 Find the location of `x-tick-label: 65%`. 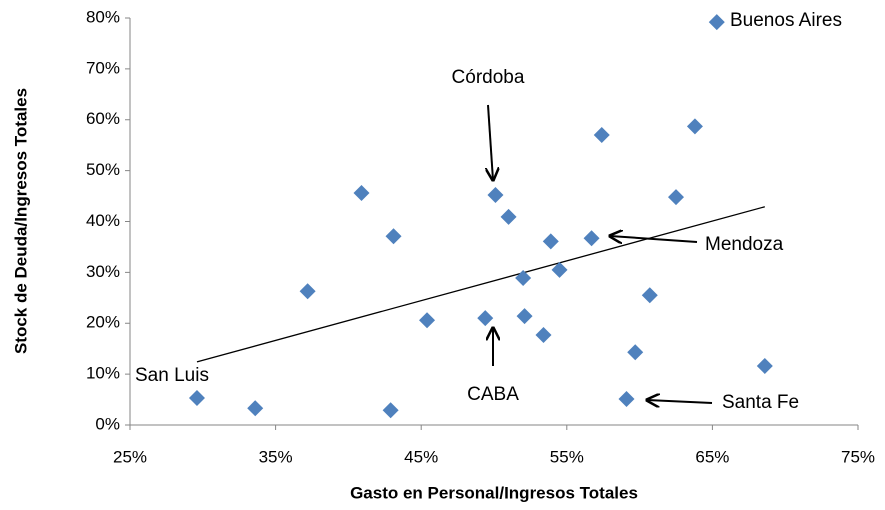

x-tick-label: 65% is located at coordinates (712, 456).